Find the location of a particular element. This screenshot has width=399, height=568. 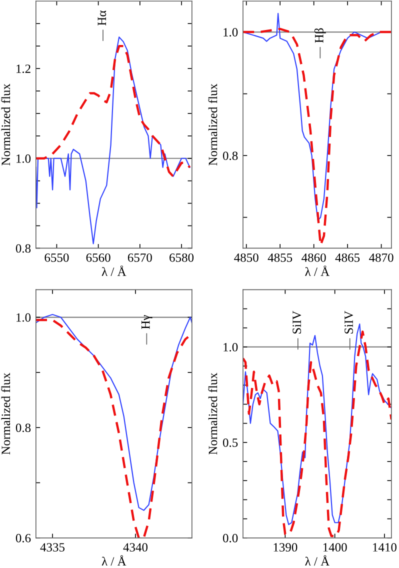

x-tick-label: 4340 is located at coordinates (135, 547).